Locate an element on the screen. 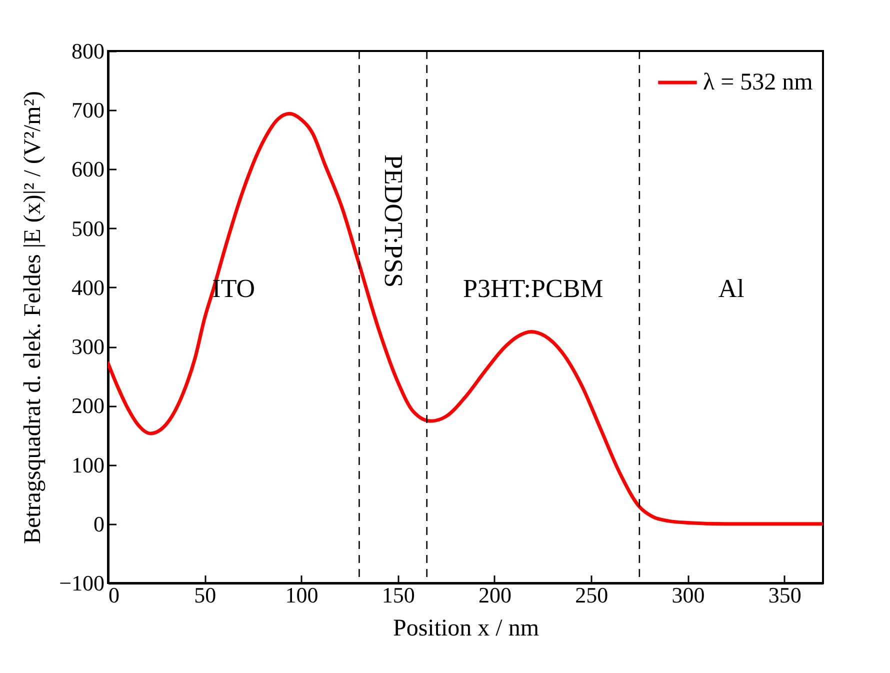 The height and width of the screenshot is (673, 890). y-tick-label: 200 is located at coordinates (88, 405).